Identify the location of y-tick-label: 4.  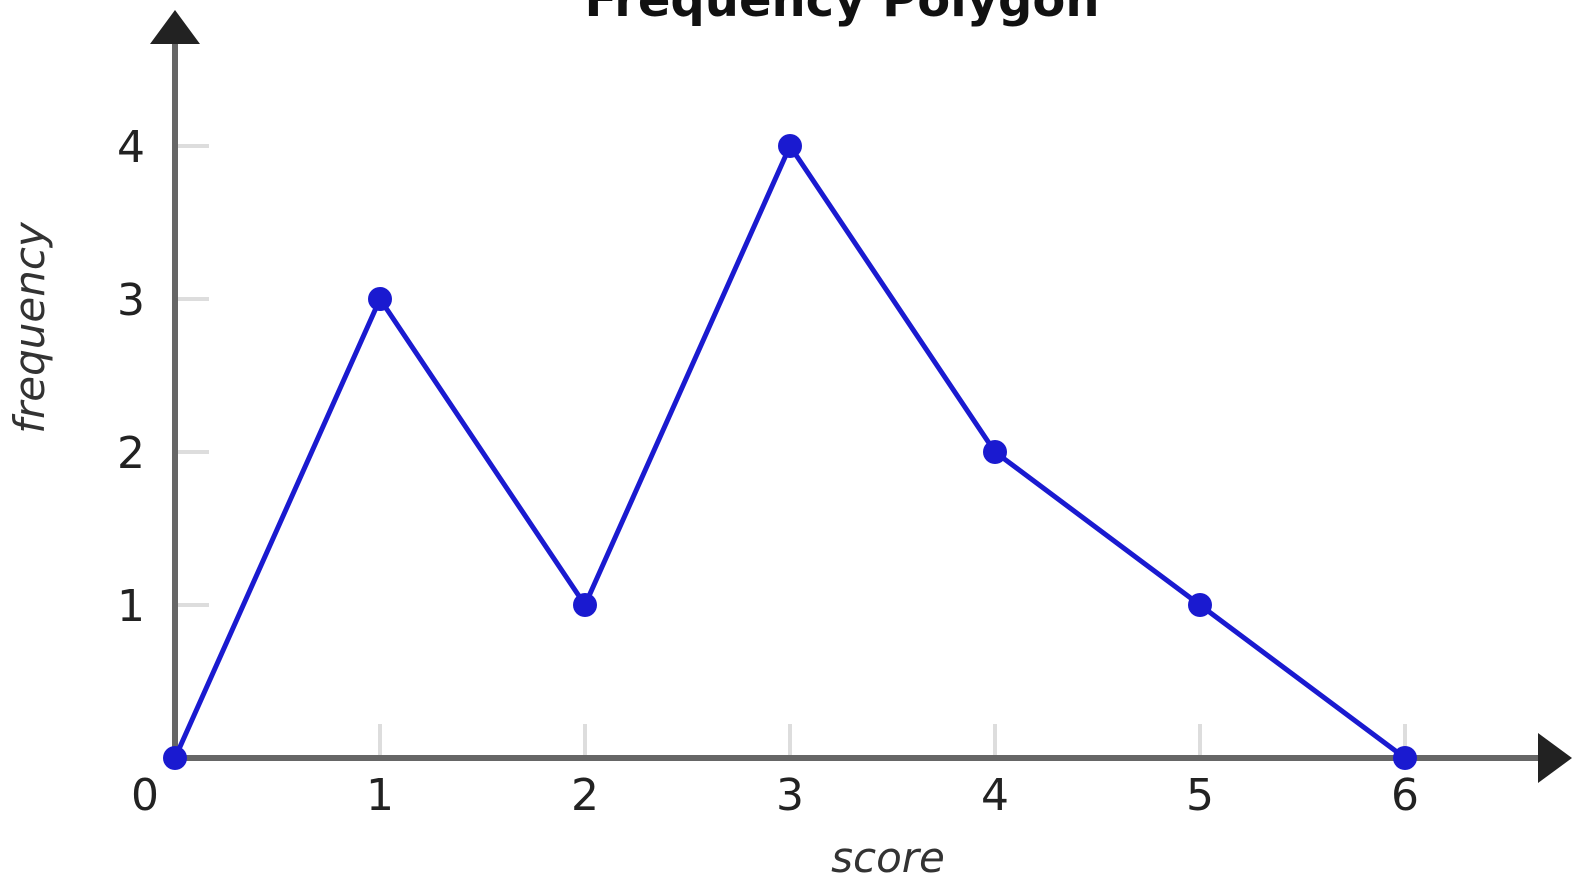
(131, 147).